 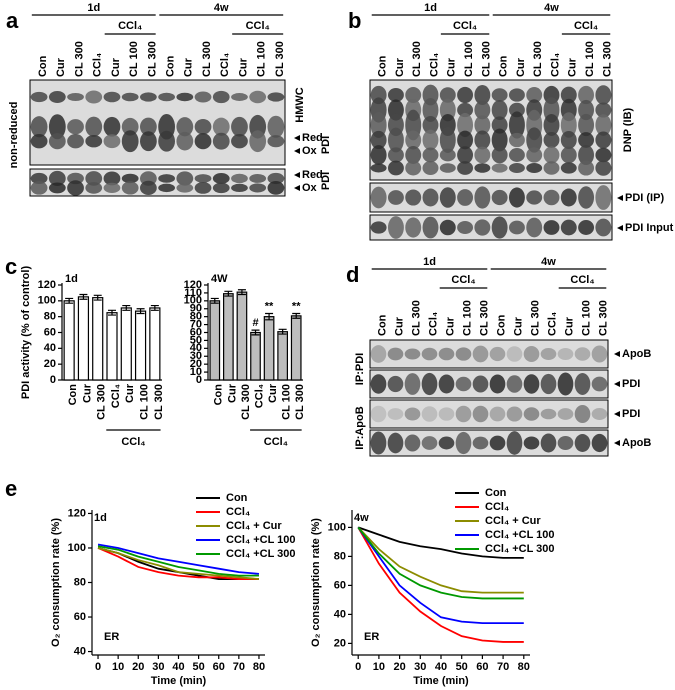 I want to click on right-label: Red, so click(x=312, y=138).